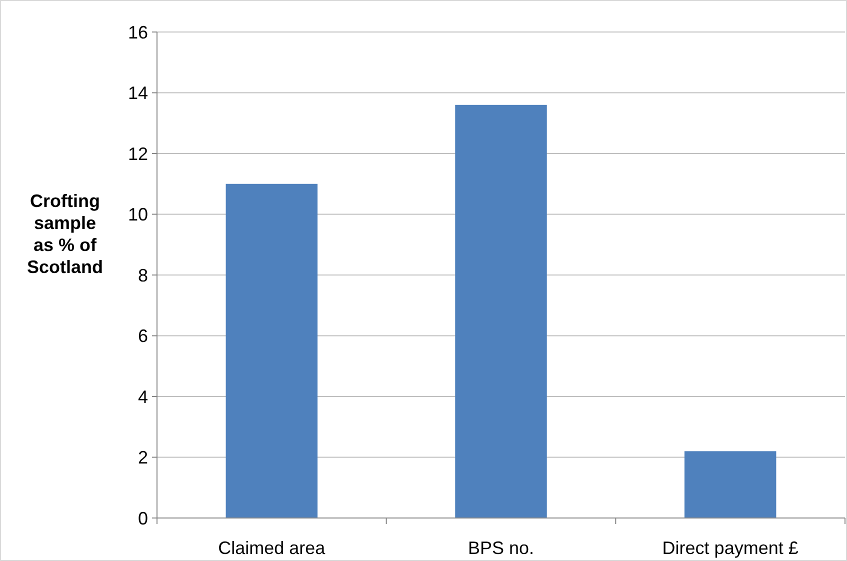 This screenshot has width=847, height=561. Describe the element at coordinates (143, 336) in the screenshot. I see `y-tick-label: 6` at that location.